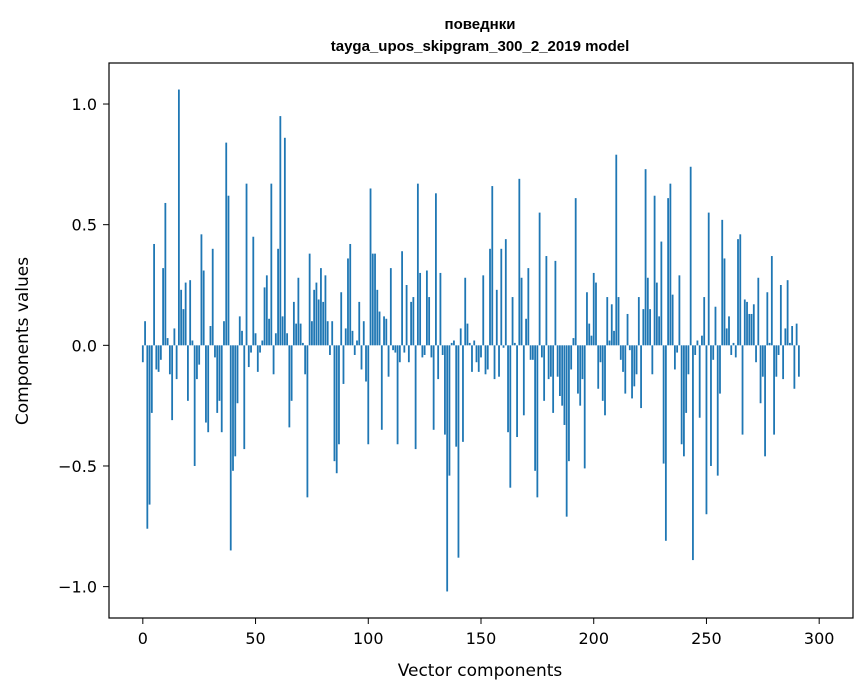 The width and height of the screenshot is (867, 696). Describe the element at coordinates (77, 466) in the screenshot. I see `y-tick-label: −0.5` at that location.